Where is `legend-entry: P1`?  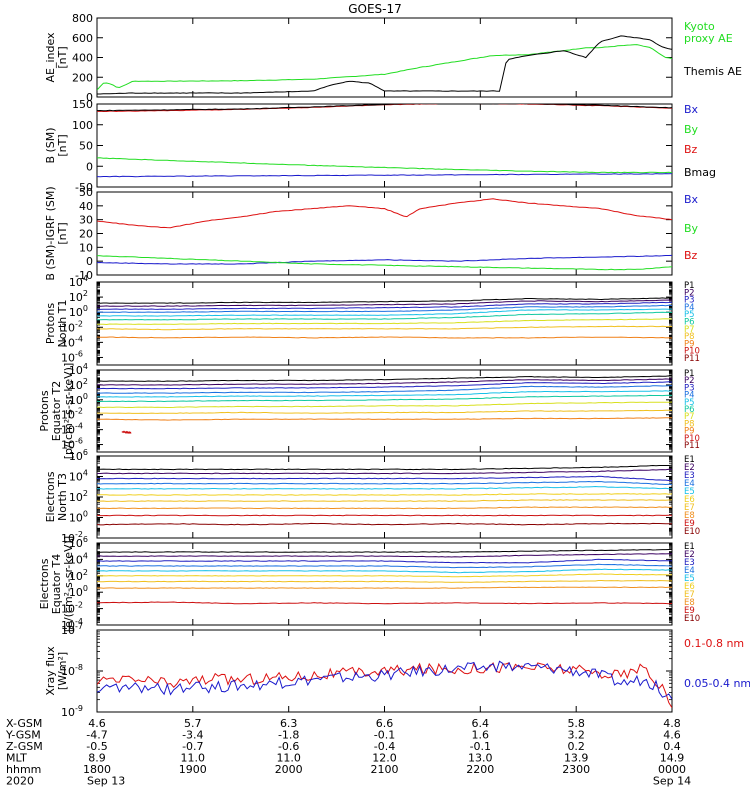
legend-entry: P1 is located at coordinates (689, 374).